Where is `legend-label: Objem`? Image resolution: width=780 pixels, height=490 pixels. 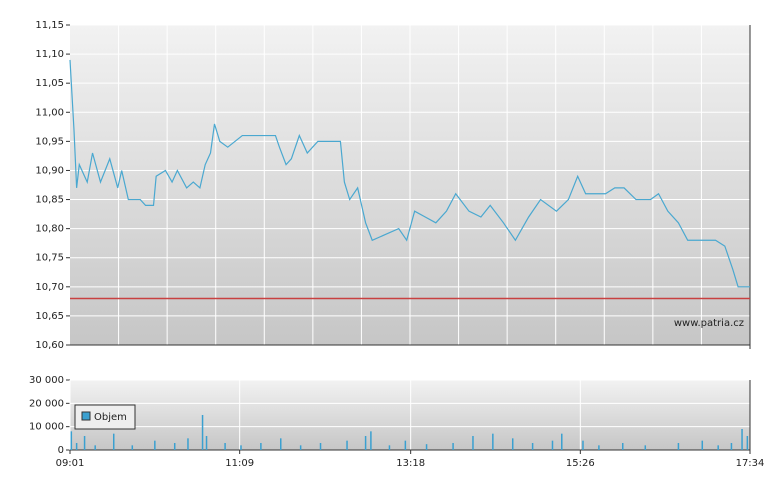 legend-label: Objem is located at coordinates (110, 417).